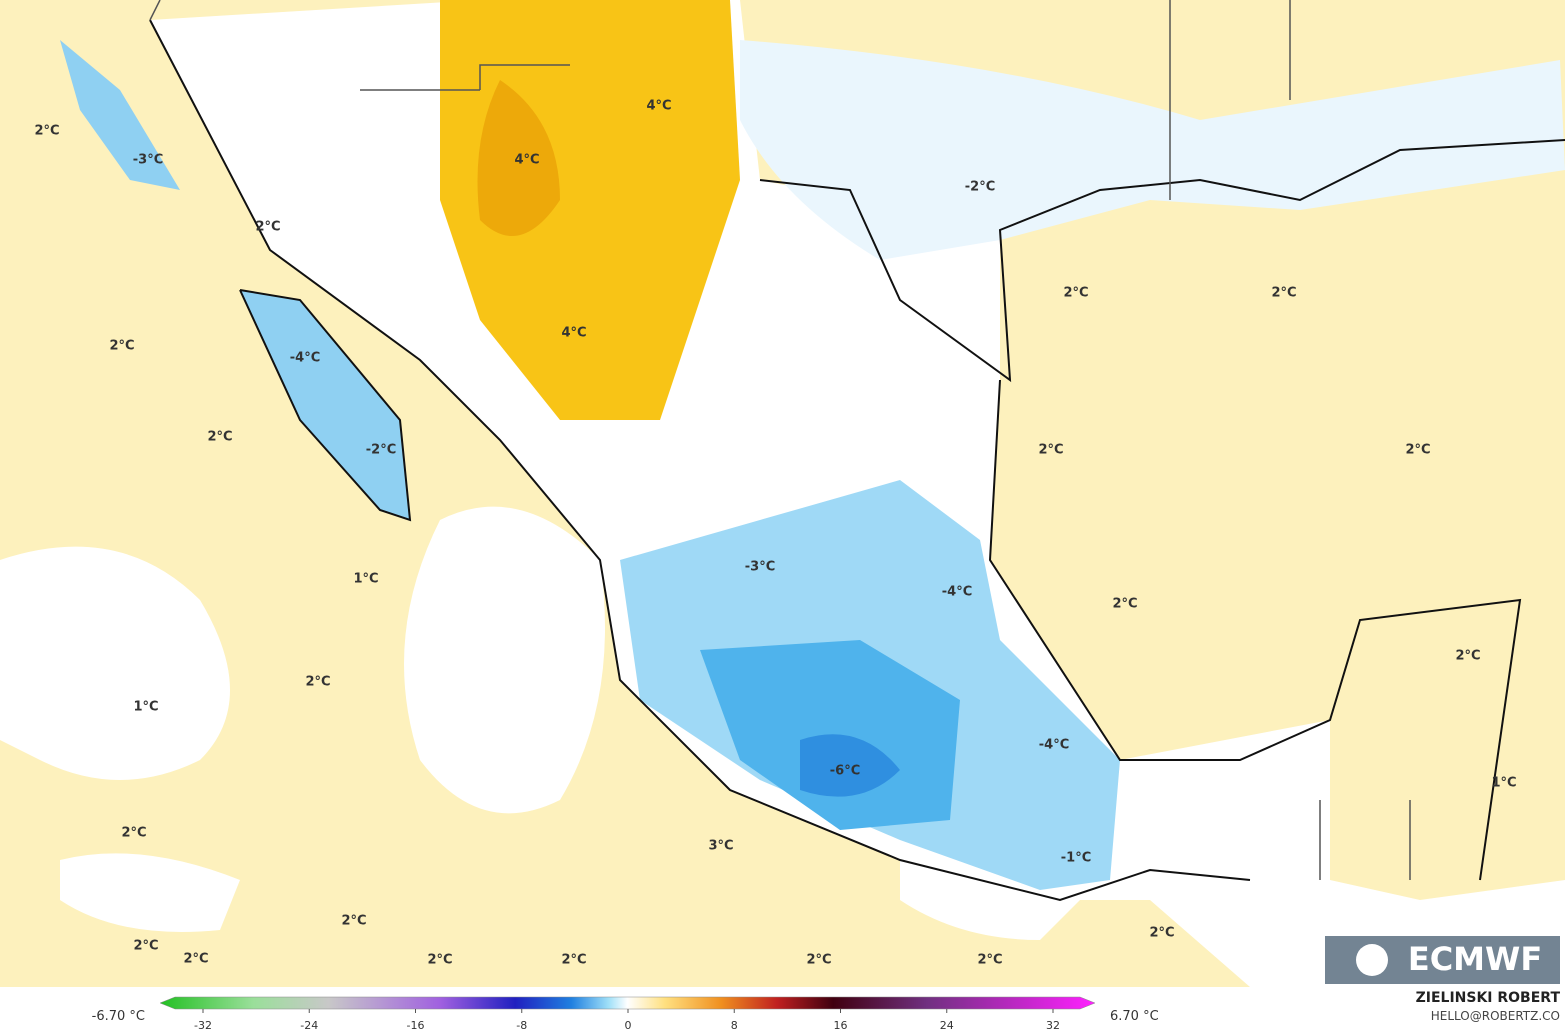 The width and height of the screenshot is (1565, 1035). I want to click on logo-icon, so click(1372, 960).